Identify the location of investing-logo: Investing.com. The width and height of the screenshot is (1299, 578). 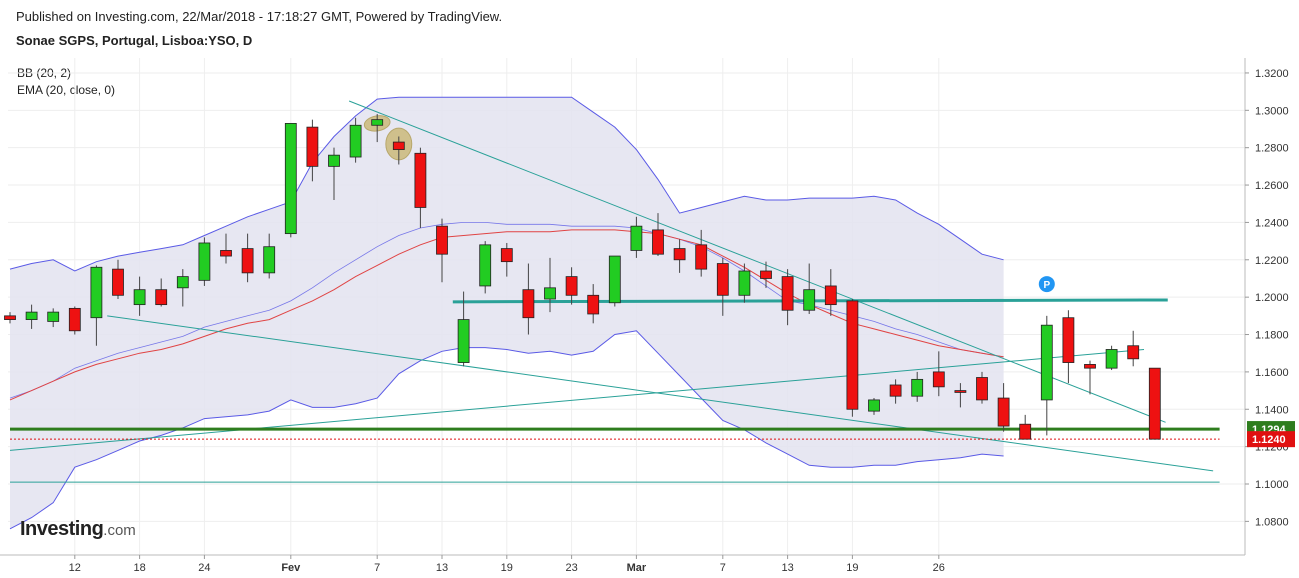
(78, 529).